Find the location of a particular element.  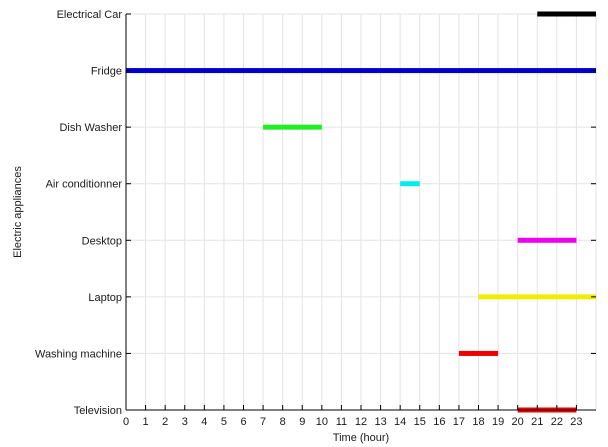

category-label: Laptop is located at coordinates (105, 298).